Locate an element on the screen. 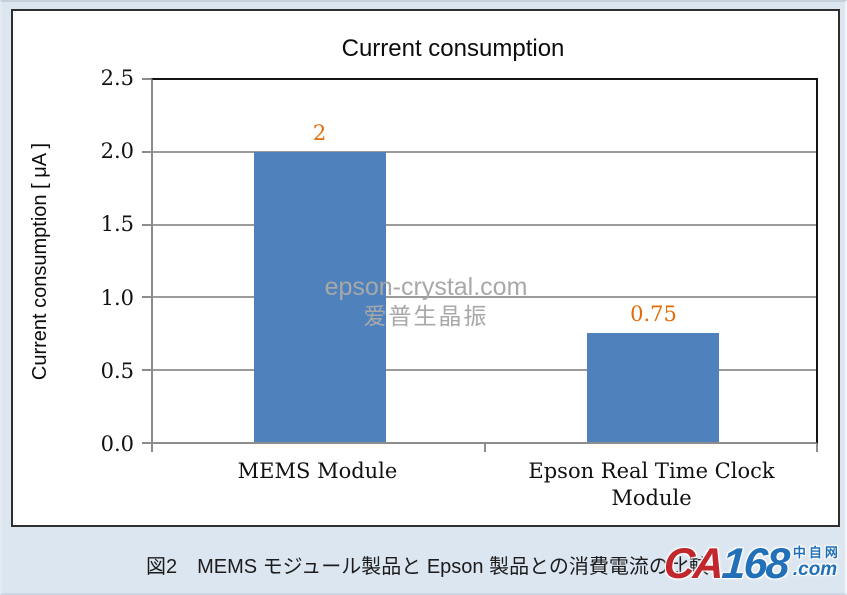 The image size is (847, 595). y-tick-label: 2.0 is located at coordinates (117, 151).